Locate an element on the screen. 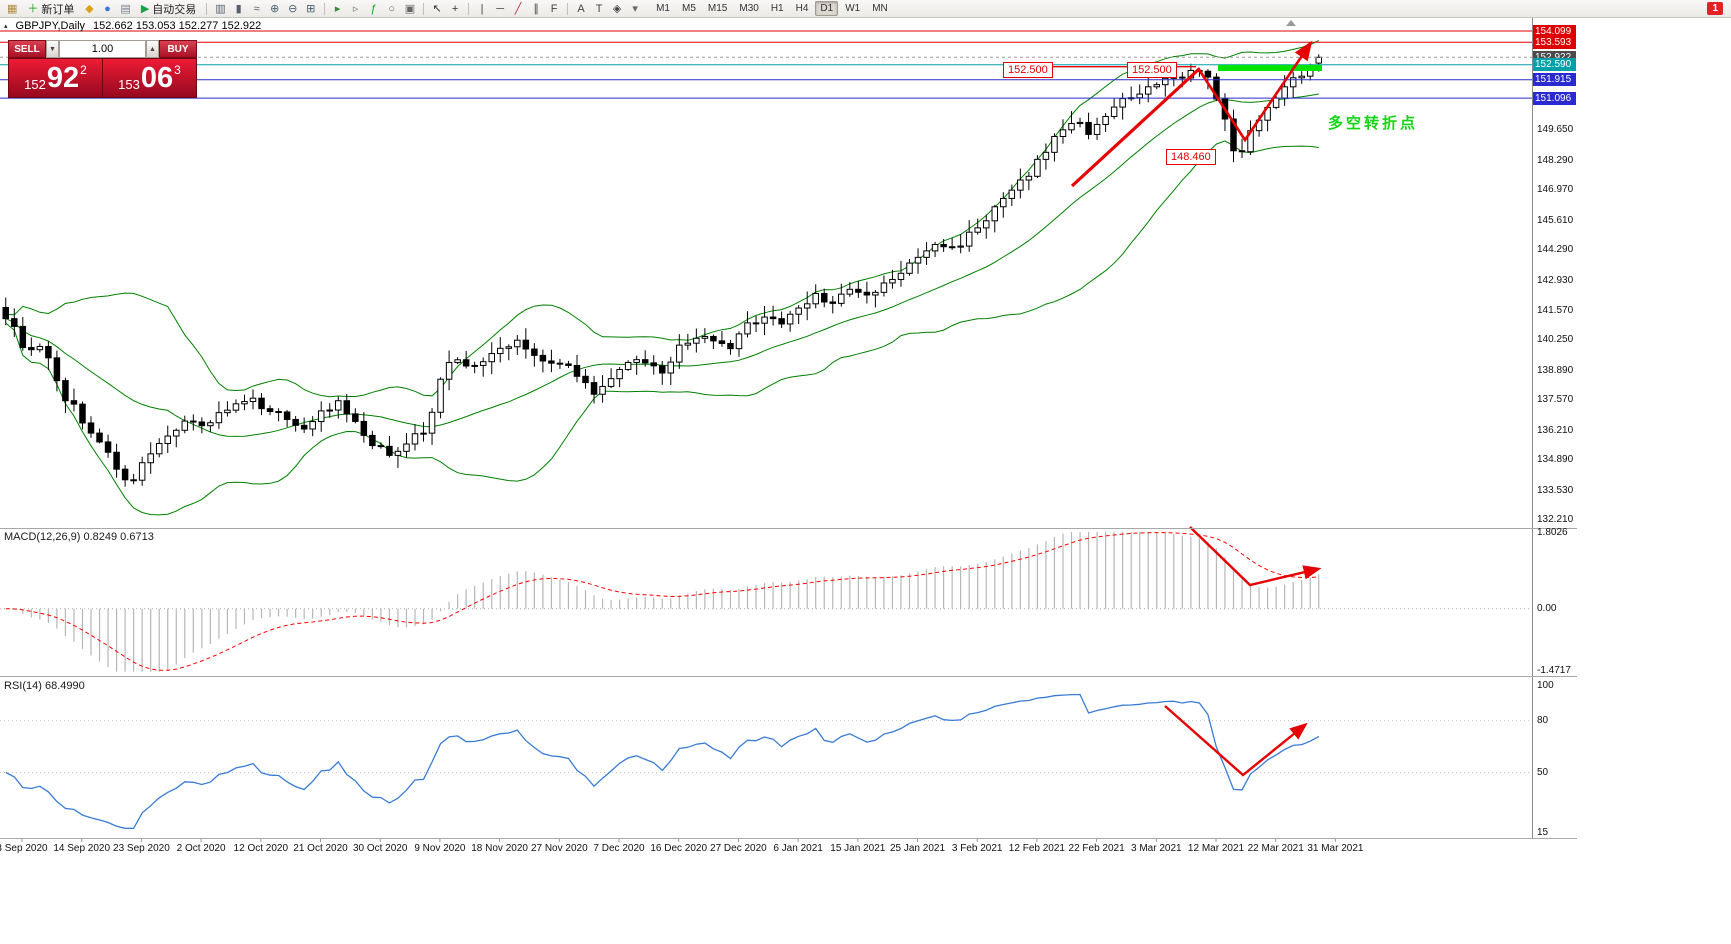 Image resolution: width=1731 pixels, height=944 pixels. macd-scale-label: 1.8026 is located at coordinates (1552, 532).